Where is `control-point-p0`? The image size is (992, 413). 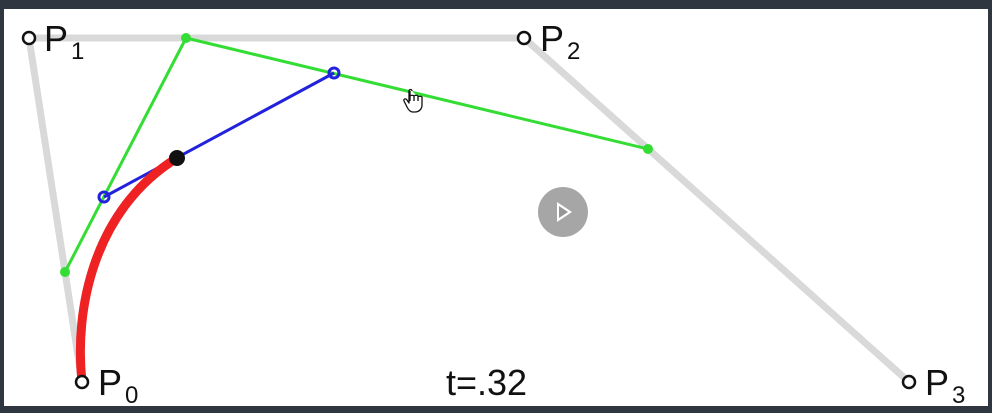 control-point-p0 is located at coordinates (82, 382).